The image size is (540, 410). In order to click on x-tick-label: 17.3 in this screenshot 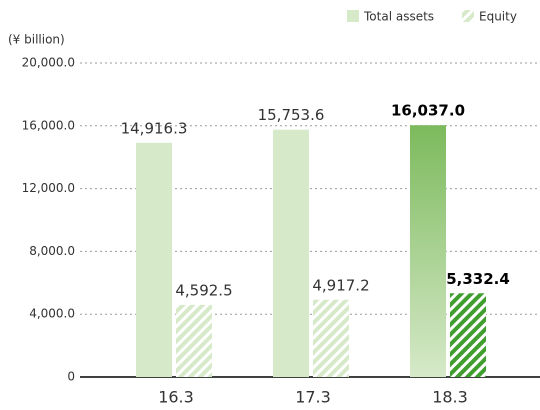, I will do `click(313, 397)`.